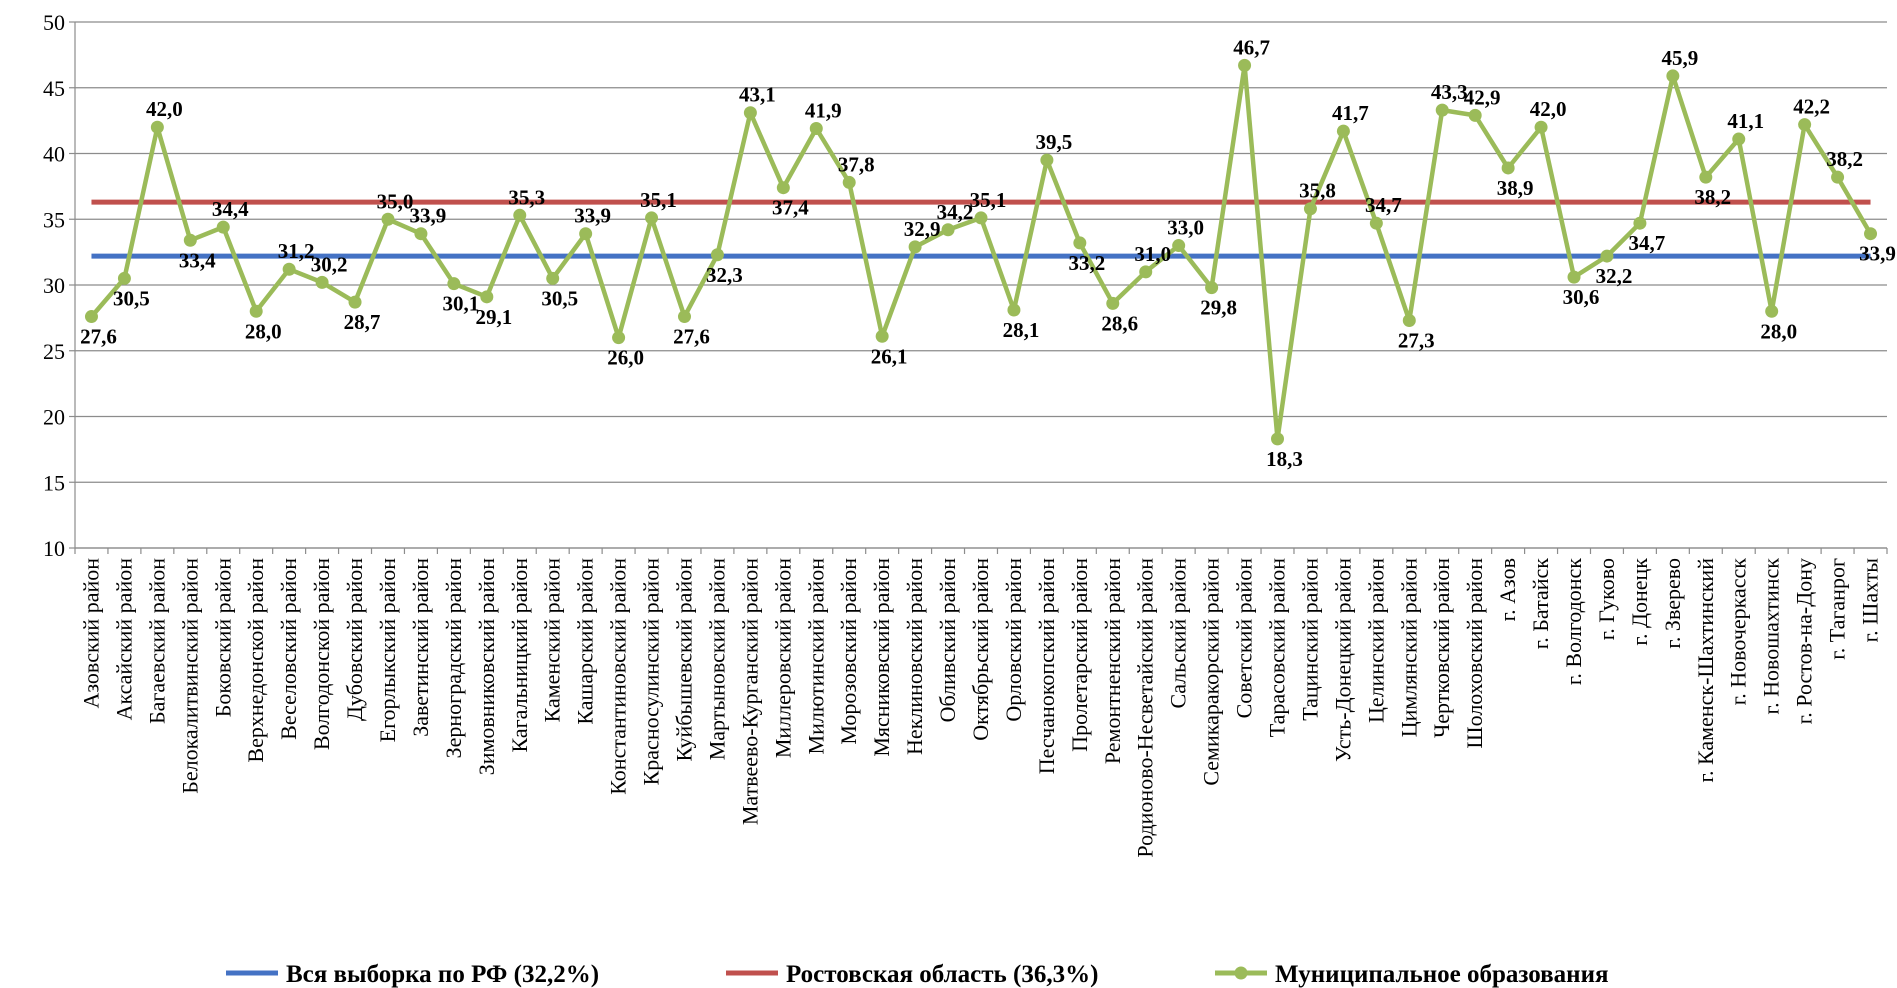 The height and width of the screenshot is (988, 1897). Describe the element at coordinates (1804, 641) in the screenshot. I see `x-tick-label: г. Ростов-на-Дону` at that location.